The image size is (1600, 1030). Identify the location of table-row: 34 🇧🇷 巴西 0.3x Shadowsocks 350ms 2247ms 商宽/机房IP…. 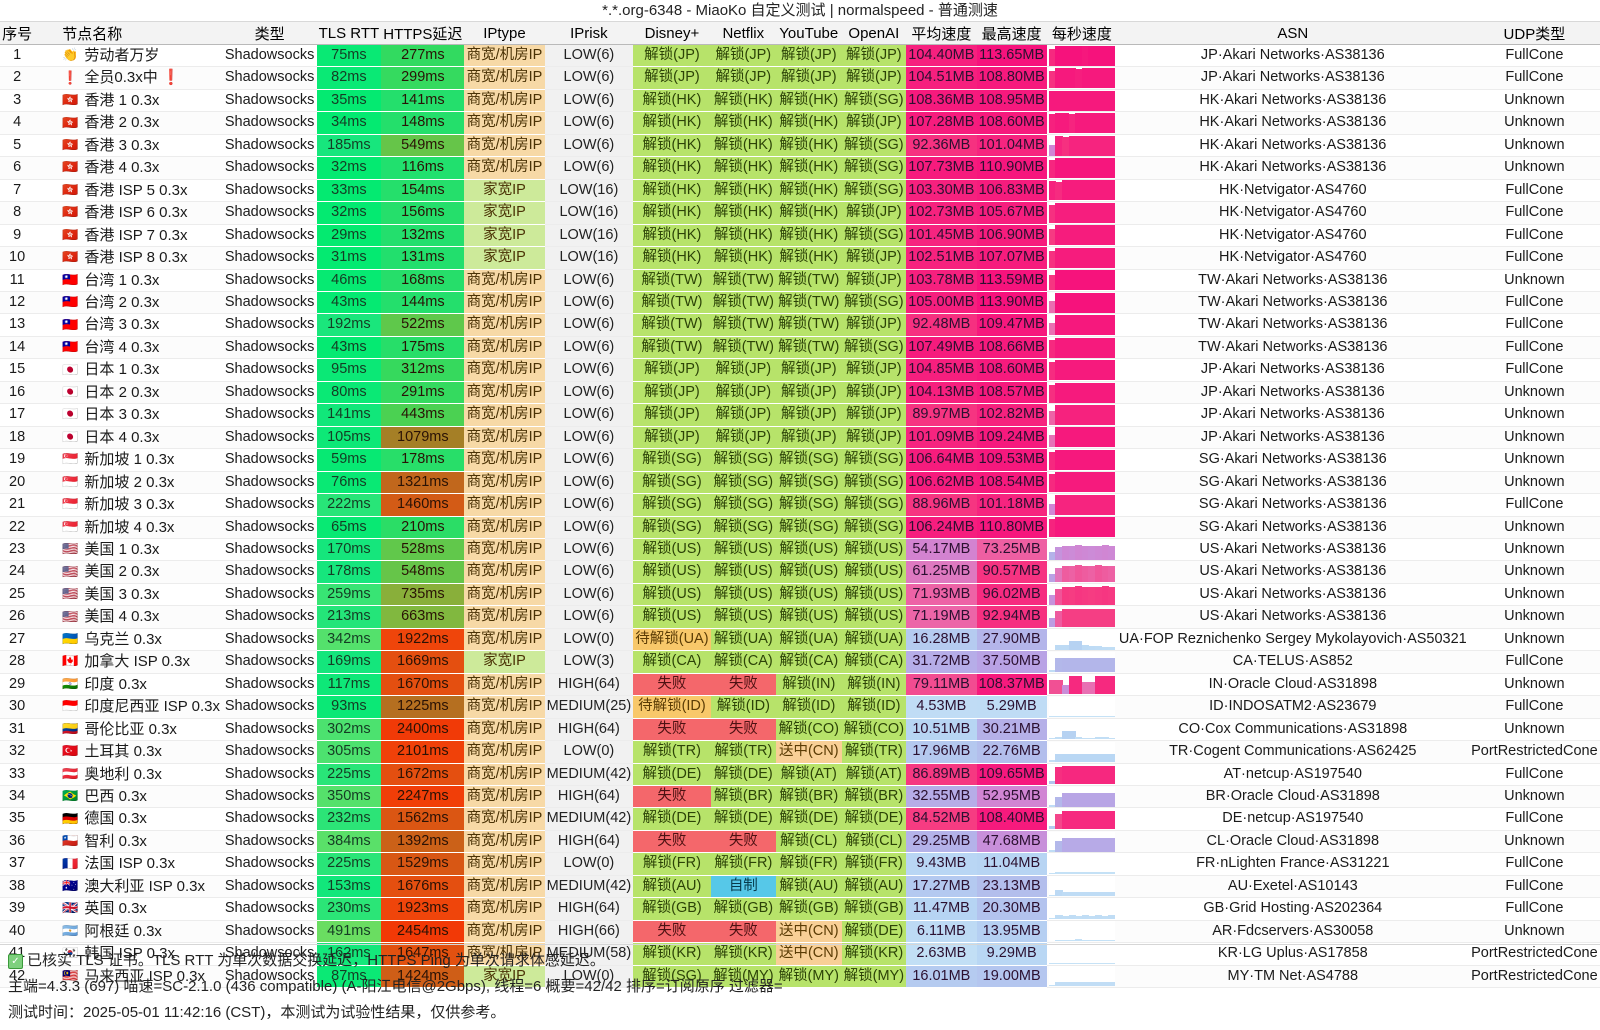
(800, 797).